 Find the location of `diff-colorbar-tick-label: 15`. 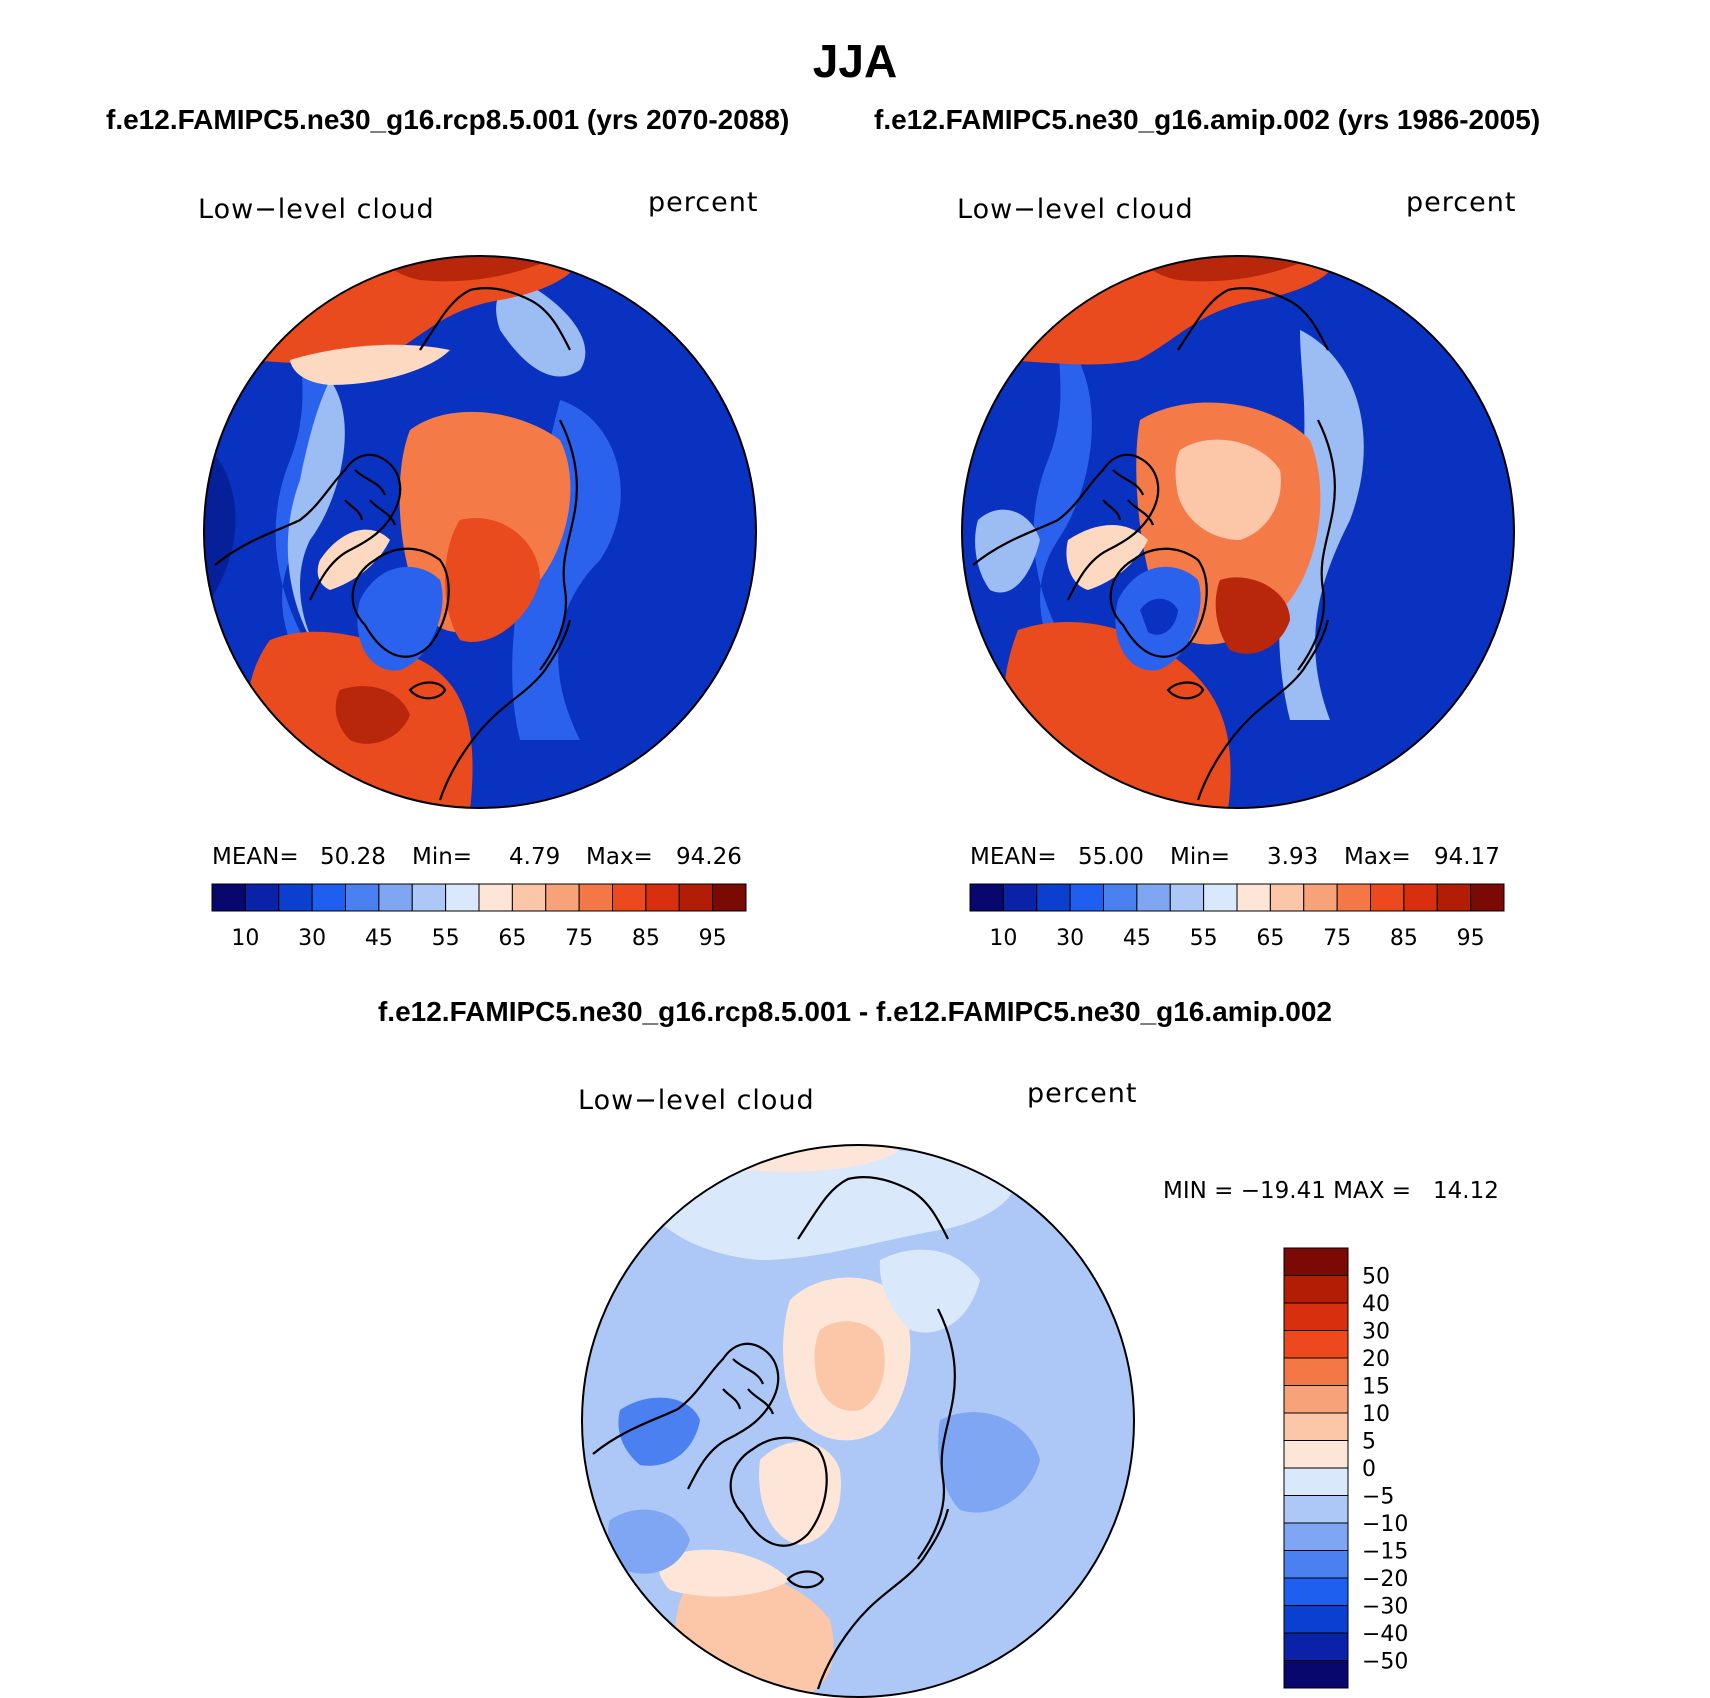

diff-colorbar-tick-label: 15 is located at coordinates (1376, 1387).